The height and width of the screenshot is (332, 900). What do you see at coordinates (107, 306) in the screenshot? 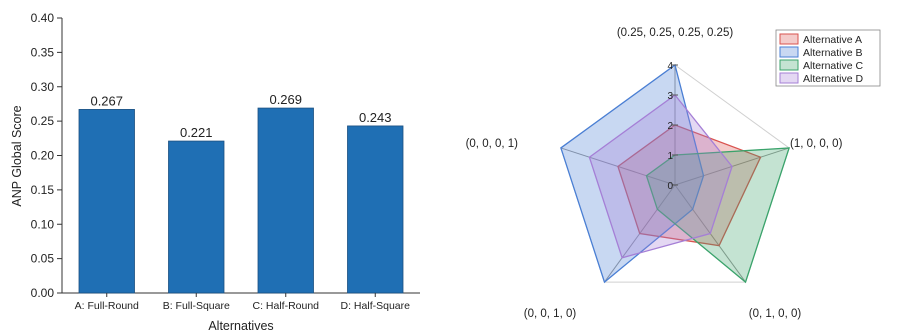
I see `bar-x-tick-label: A: Full-Round` at bounding box center [107, 306].